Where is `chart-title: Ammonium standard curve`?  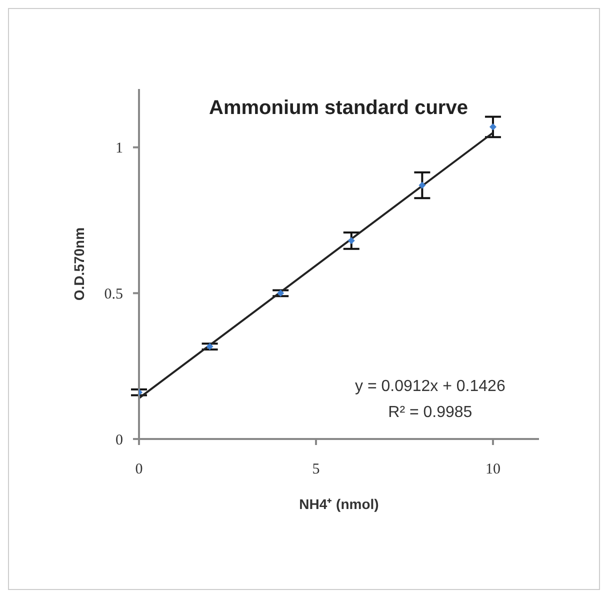
chart-title: Ammonium standard curve is located at coordinates (339, 108).